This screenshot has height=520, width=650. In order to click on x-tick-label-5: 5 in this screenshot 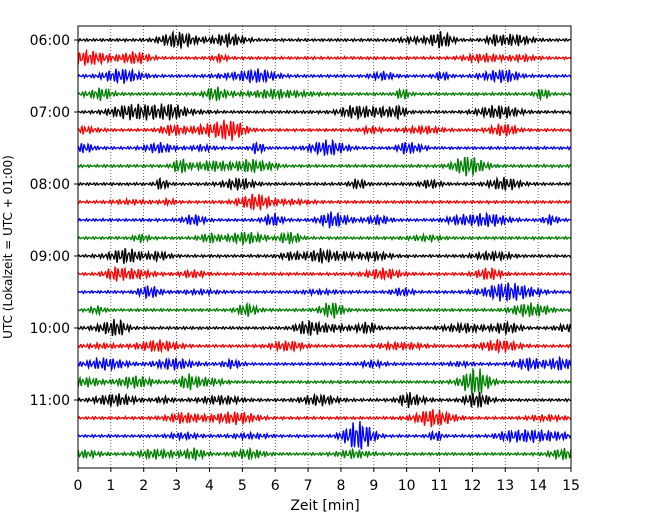, I will do `click(242, 486)`.